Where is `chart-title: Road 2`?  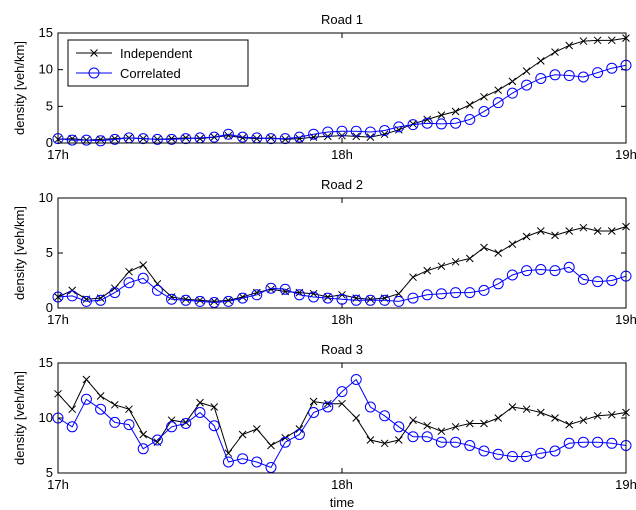
chart-title: Road 2 is located at coordinates (342, 184).